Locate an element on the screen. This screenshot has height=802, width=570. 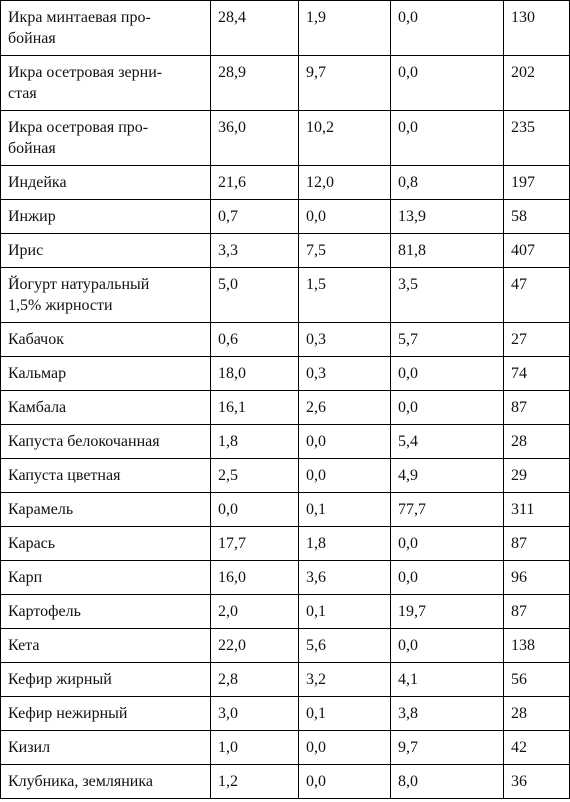
product-name: Икра осетровая зерни- стая is located at coordinates (105, 83).